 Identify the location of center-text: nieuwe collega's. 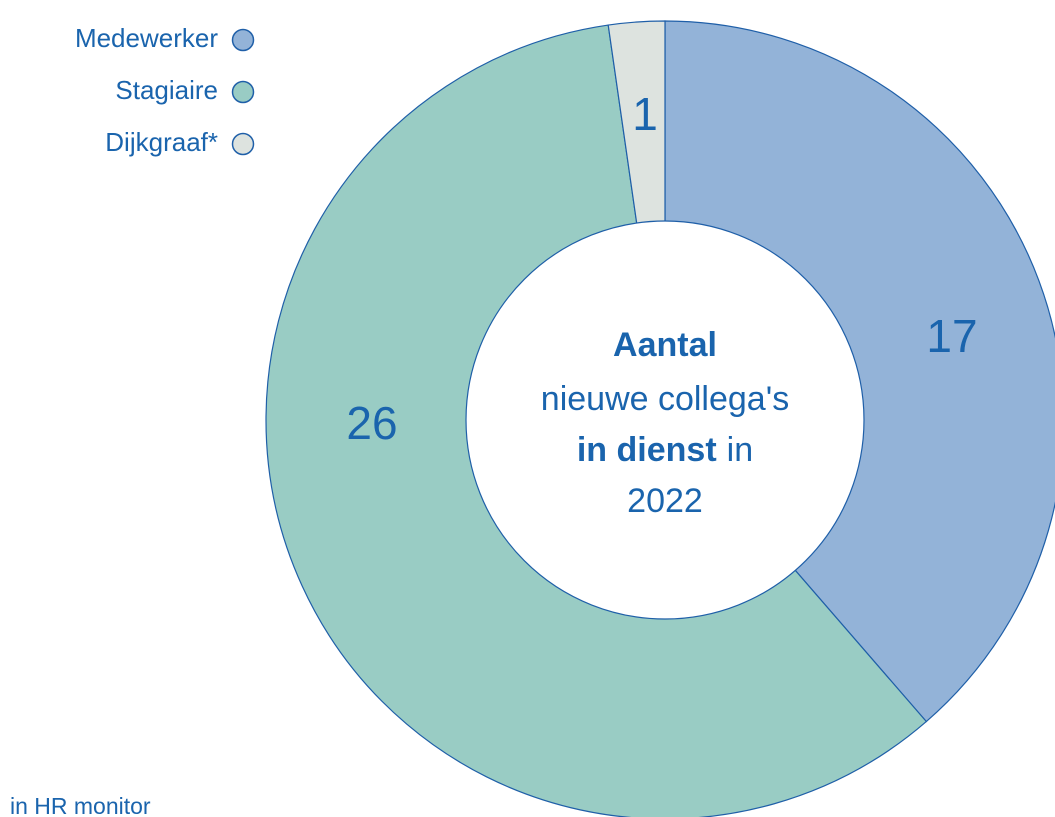
(665, 399).